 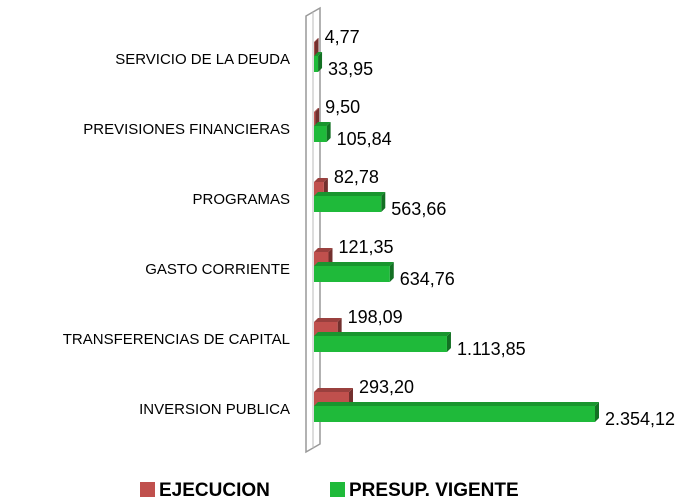 What do you see at coordinates (356, 177) in the screenshot?
I see `value-label: 82,78` at bounding box center [356, 177].